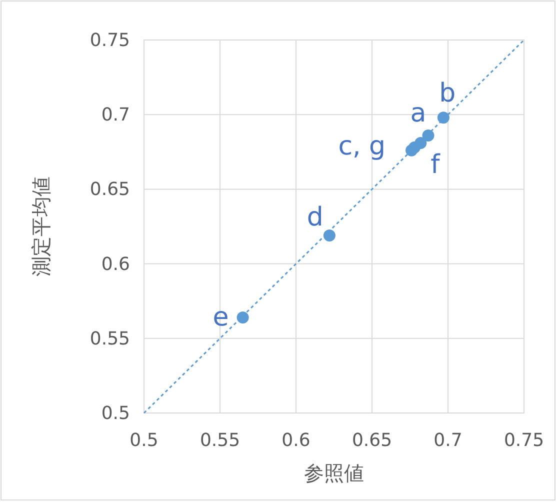 This screenshot has height=502, width=557. What do you see at coordinates (220, 317) in the screenshot?
I see `annotation: e` at bounding box center [220, 317].